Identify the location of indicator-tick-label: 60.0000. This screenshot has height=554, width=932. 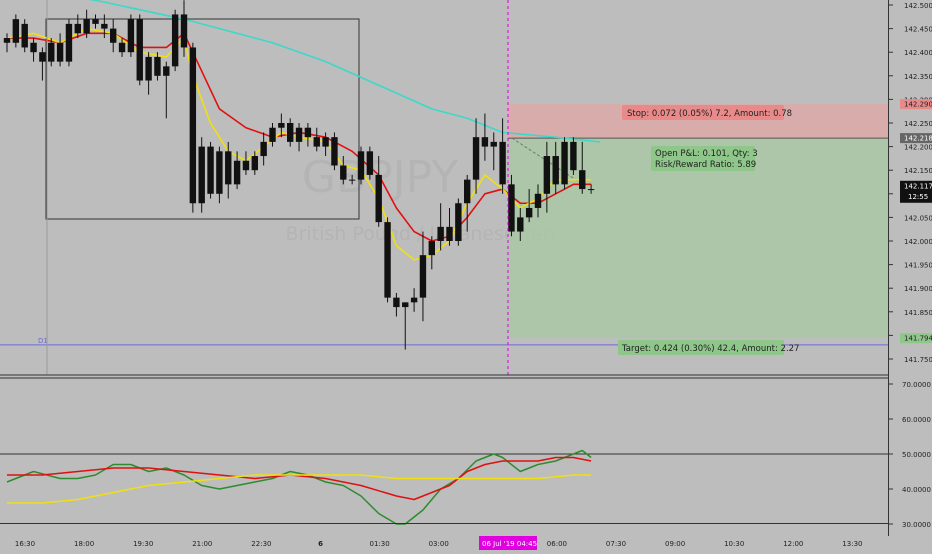
(916, 420).